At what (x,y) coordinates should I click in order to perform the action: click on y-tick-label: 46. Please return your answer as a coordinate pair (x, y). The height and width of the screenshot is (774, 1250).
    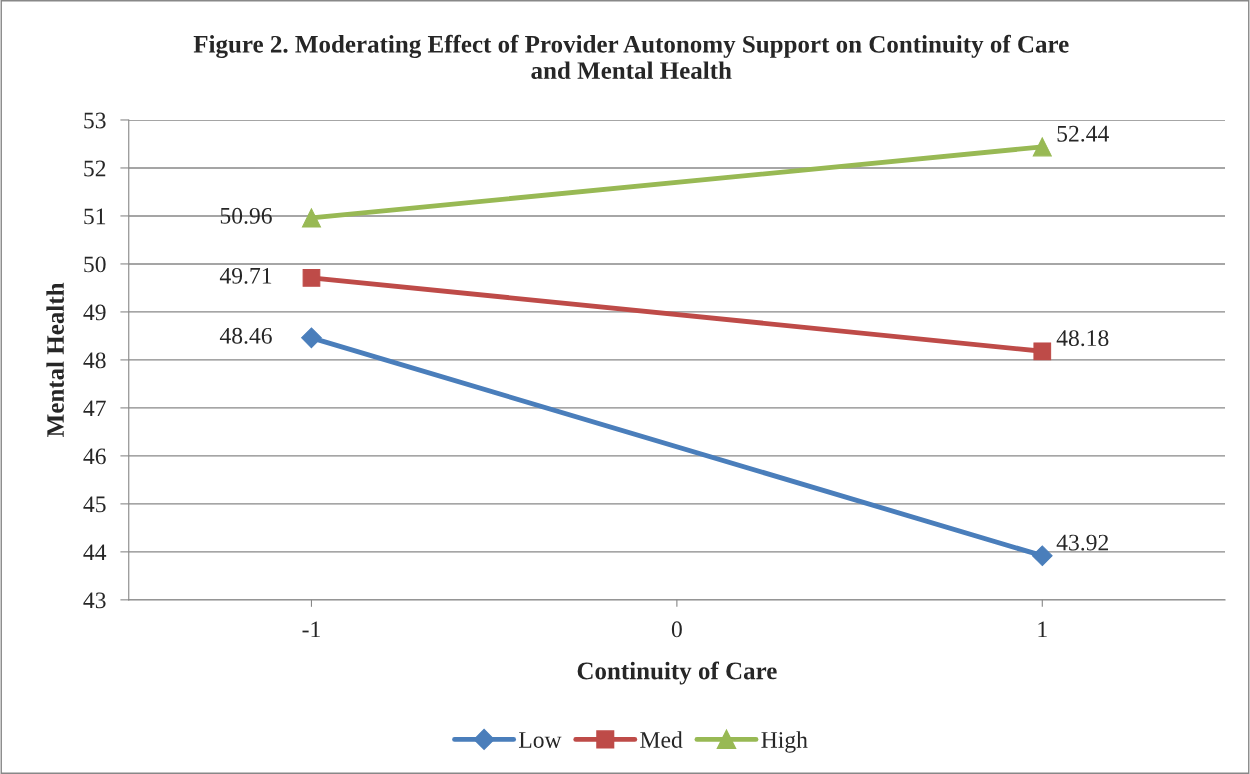
    Looking at the image, I should click on (94, 456).